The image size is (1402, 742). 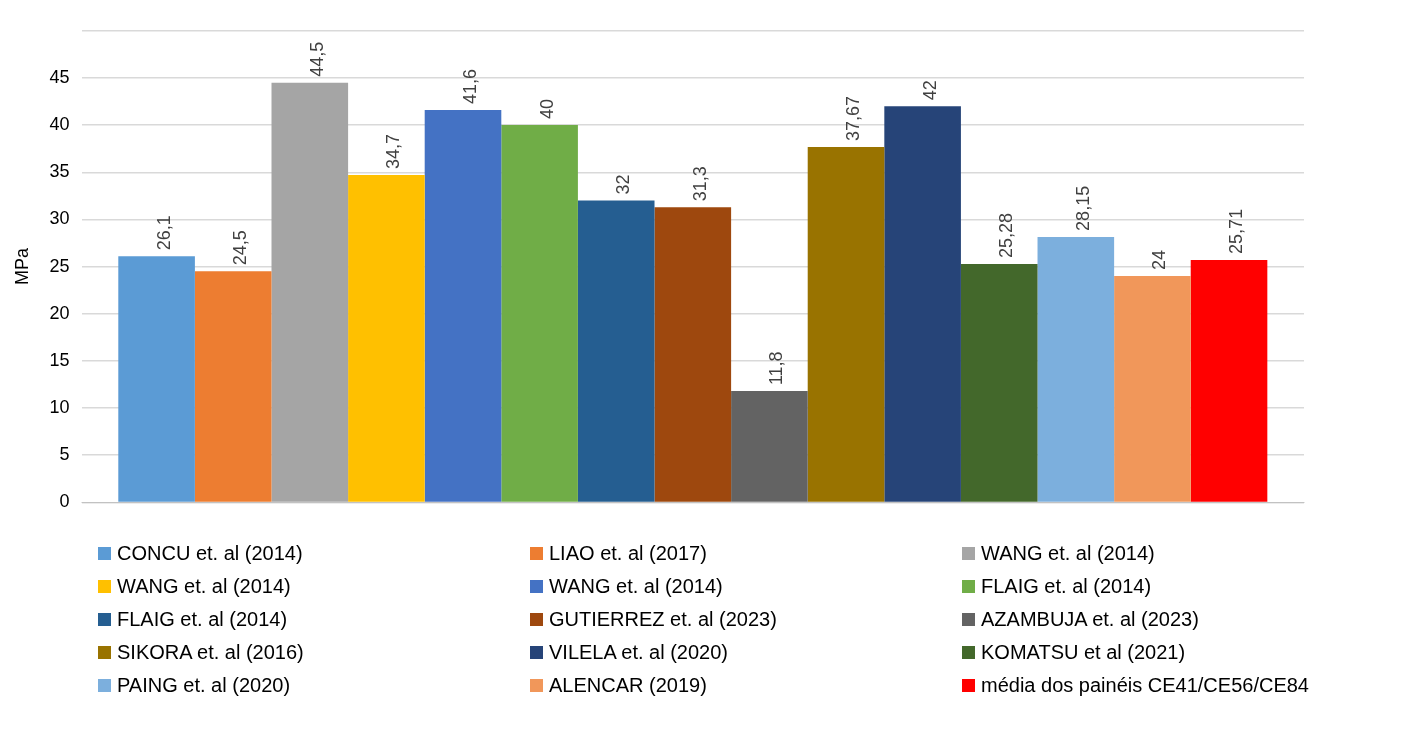 What do you see at coordinates (1082, 208) in the screenshot?
I see `data-label: 28,15` at bounding box center [1082, 208].